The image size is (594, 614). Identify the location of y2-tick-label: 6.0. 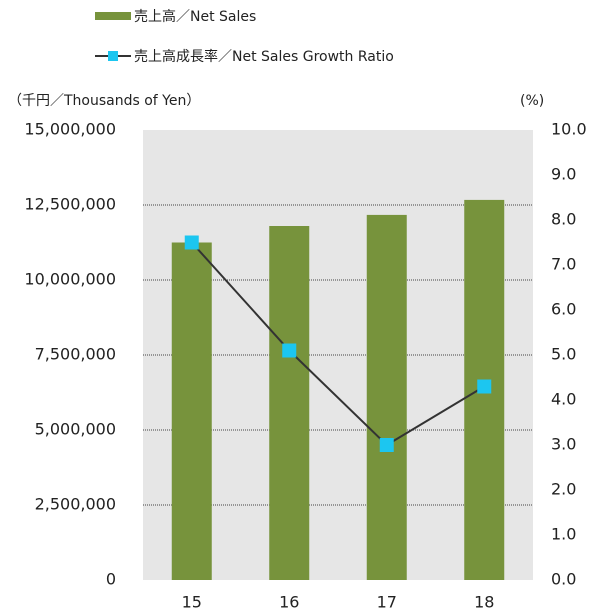
(563, 309).